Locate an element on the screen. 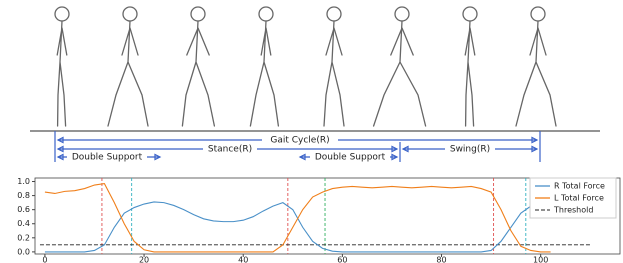  y-tick-label: 0.2 is located at coordinates (23, 237).